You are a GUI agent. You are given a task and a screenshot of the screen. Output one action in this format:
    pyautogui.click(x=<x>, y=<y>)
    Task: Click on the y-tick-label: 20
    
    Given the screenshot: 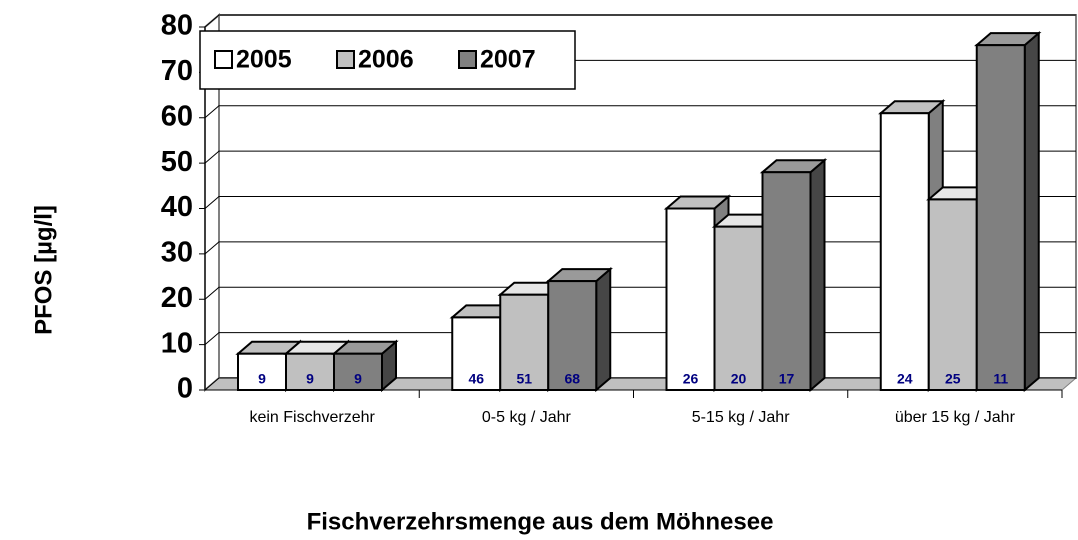 What is the action you would take?
    pyautogui.click(x=177, y=298)
    